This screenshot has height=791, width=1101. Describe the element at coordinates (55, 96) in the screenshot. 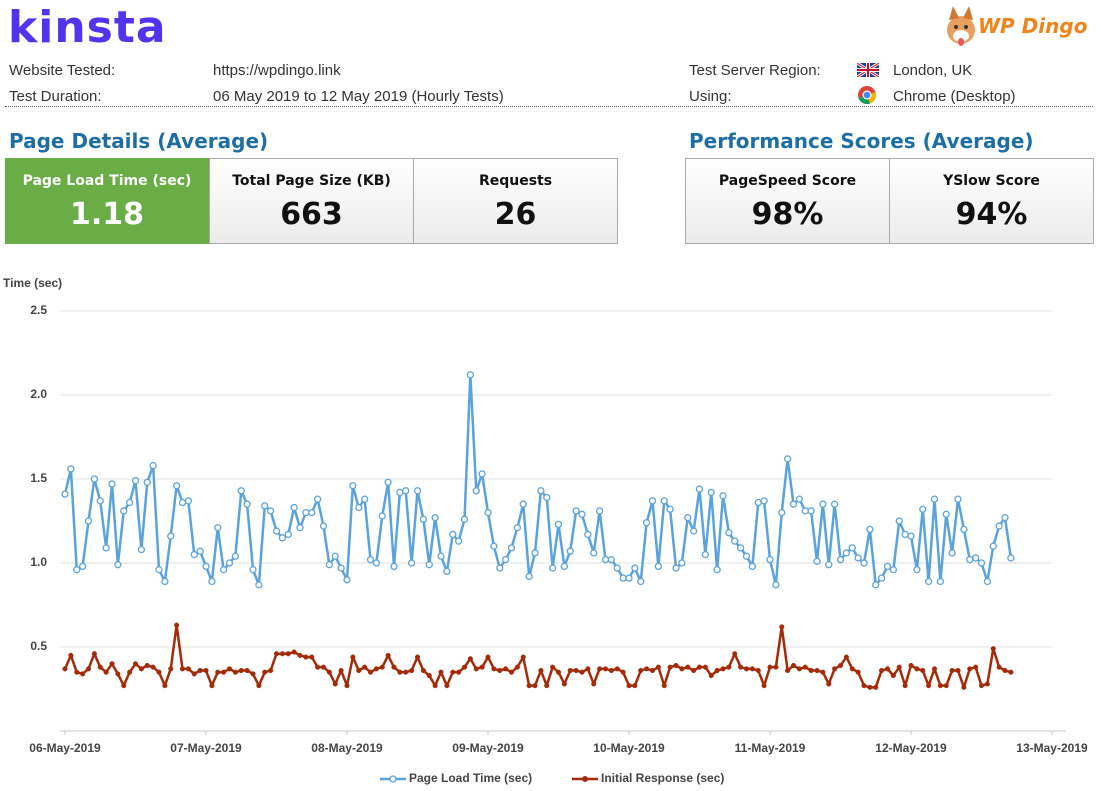

I see `info-label: Test Duration:` at that location.